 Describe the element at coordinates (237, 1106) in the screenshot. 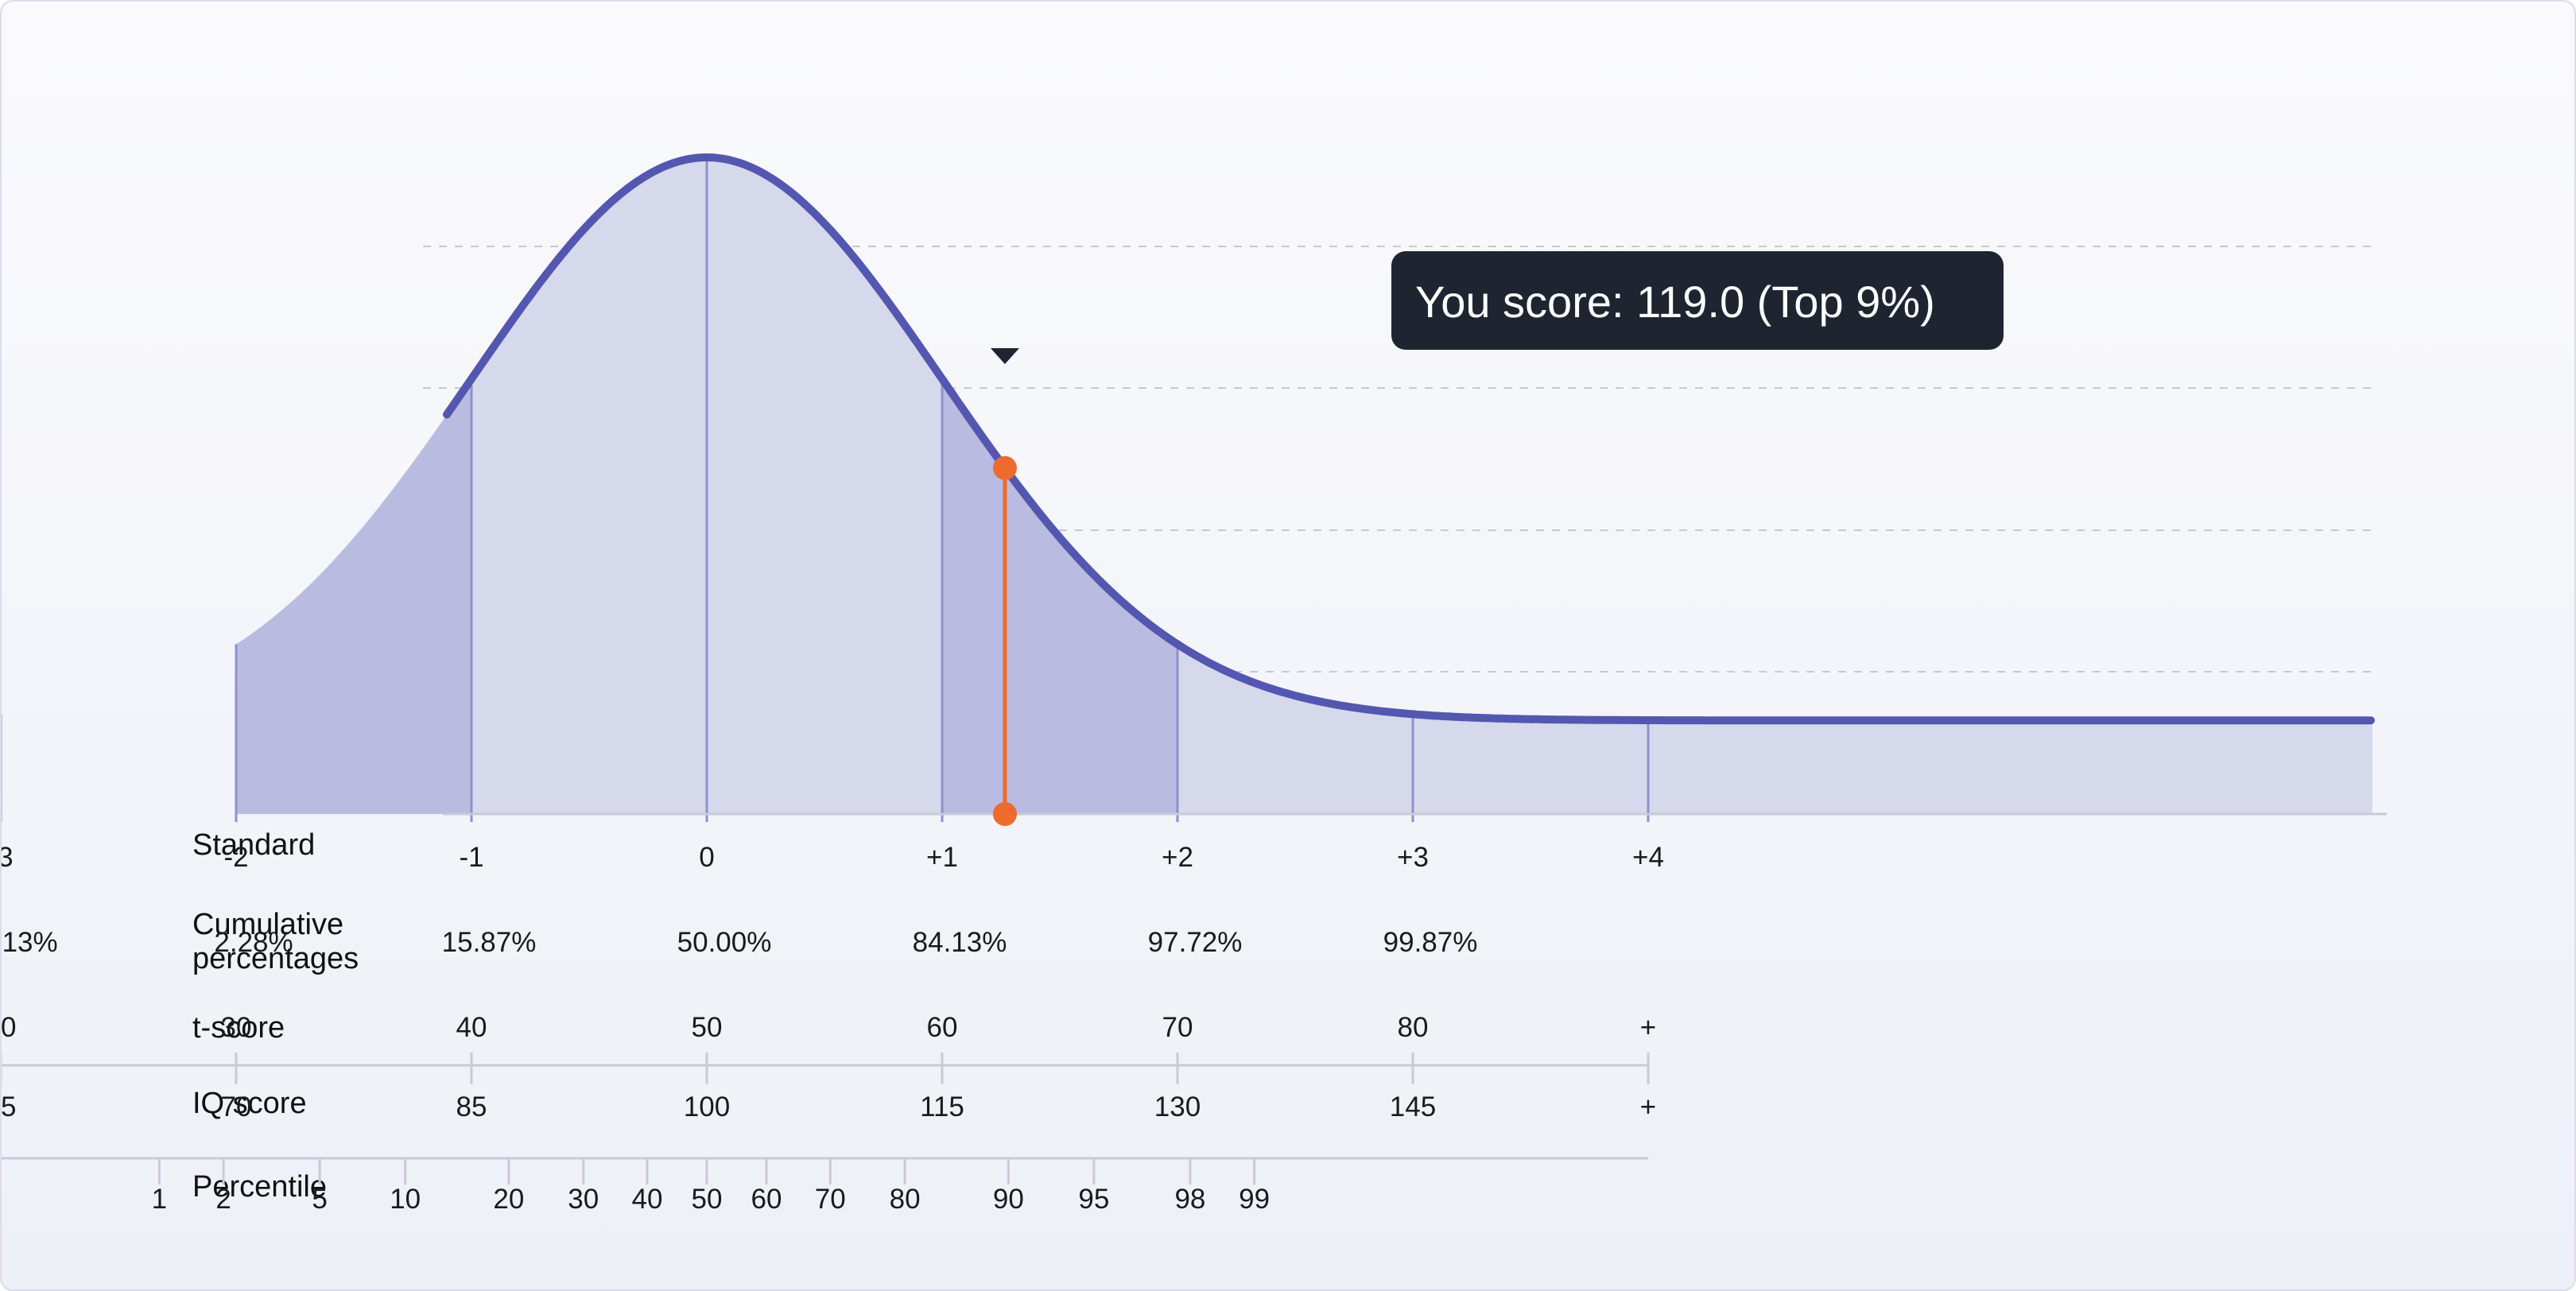

I see `iq-tick-label: 70` at that location.